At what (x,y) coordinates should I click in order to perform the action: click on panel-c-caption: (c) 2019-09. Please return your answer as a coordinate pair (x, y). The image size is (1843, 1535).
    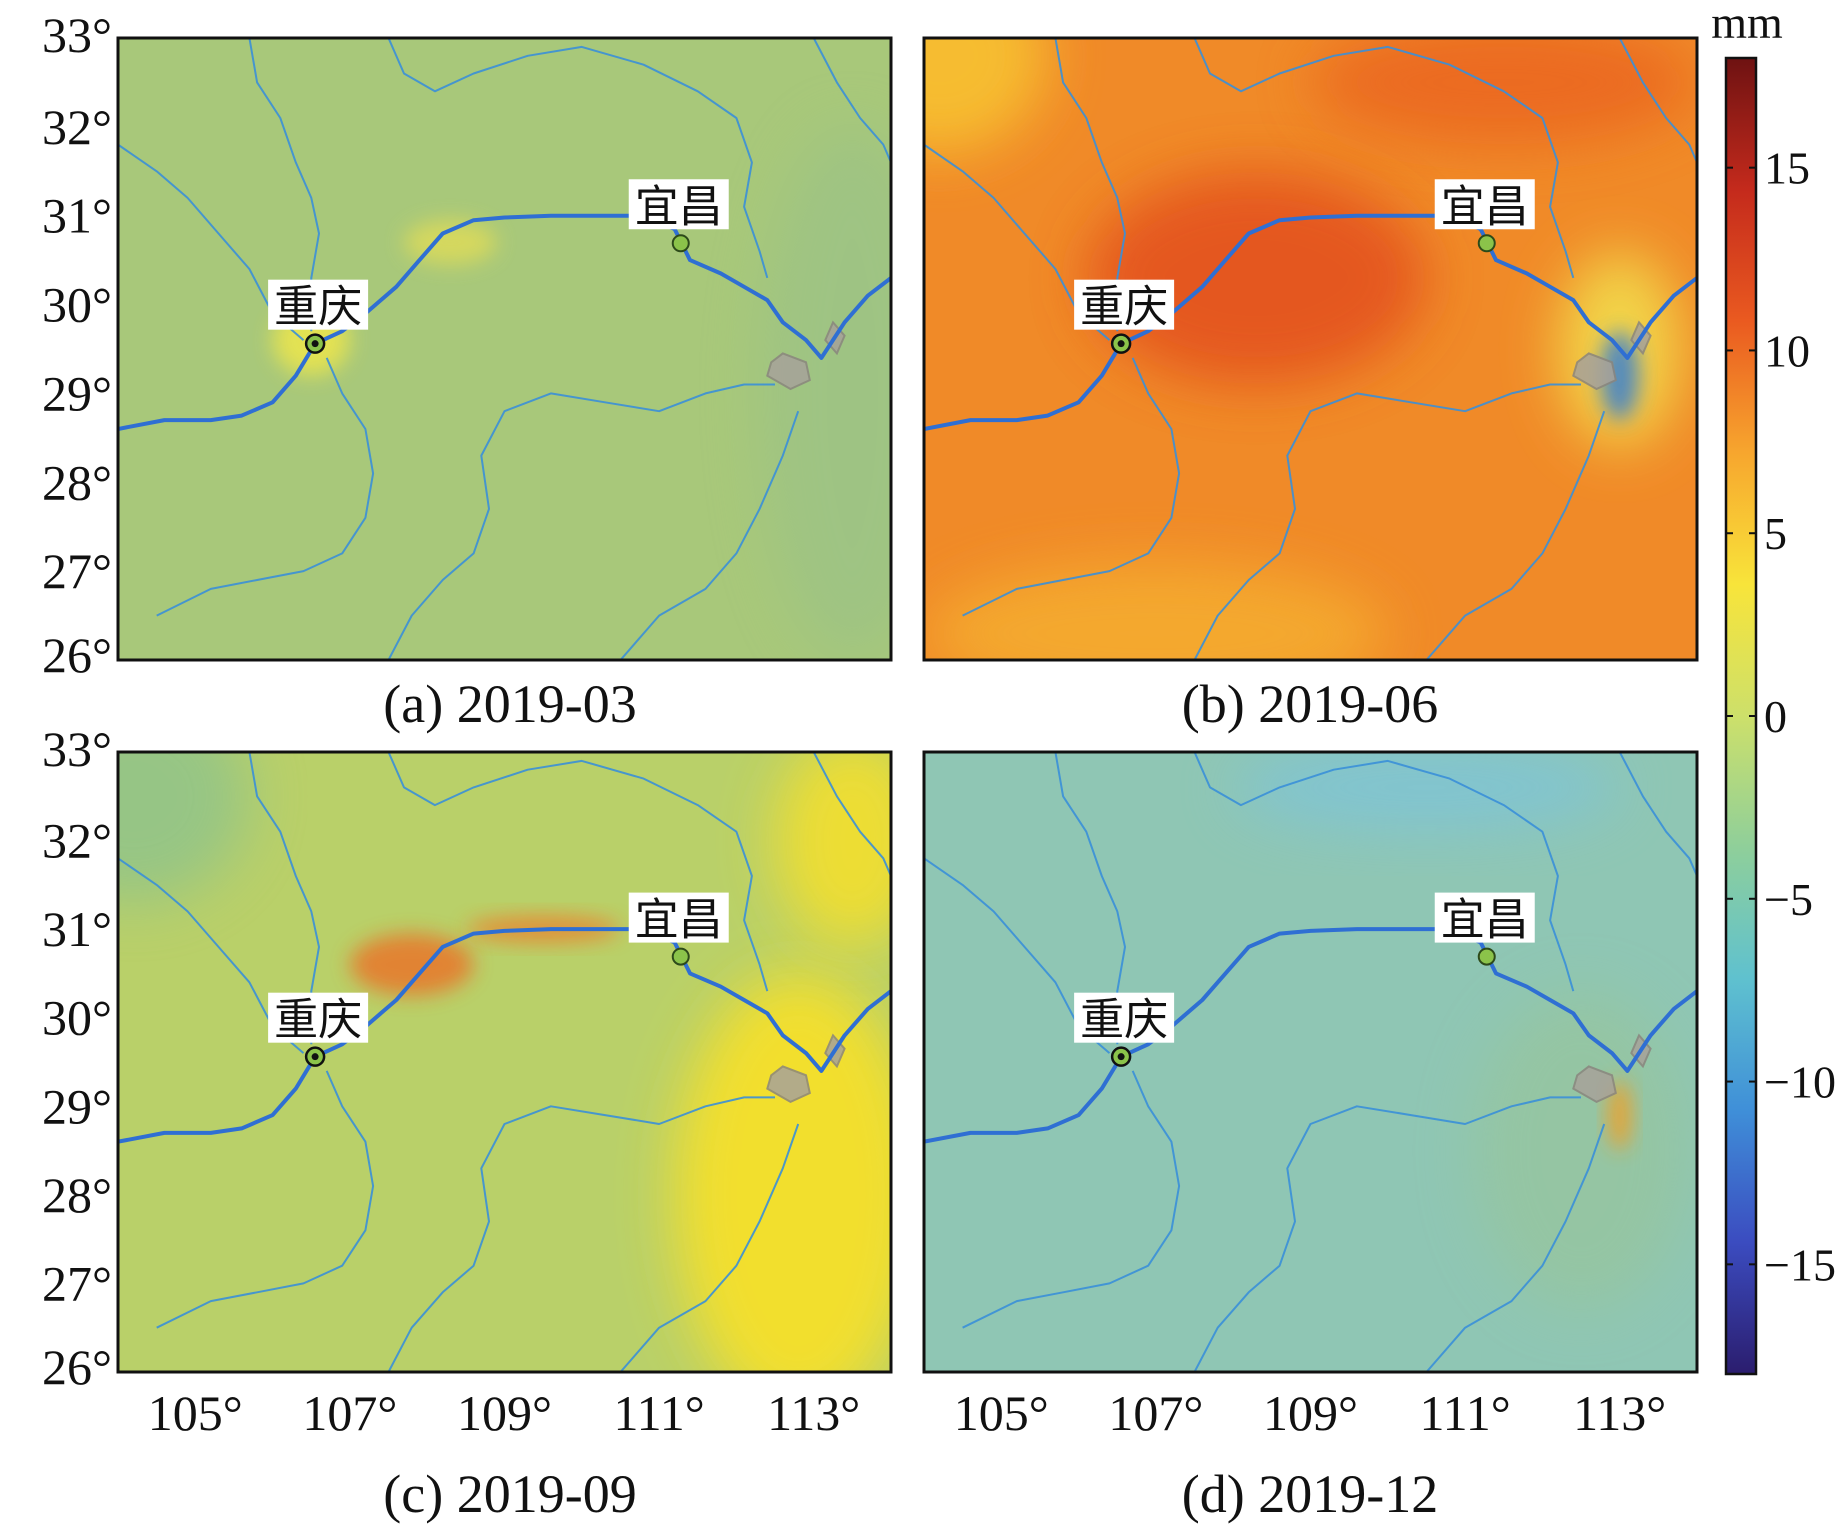
    Looking at the image, I should click on (509, 1494).